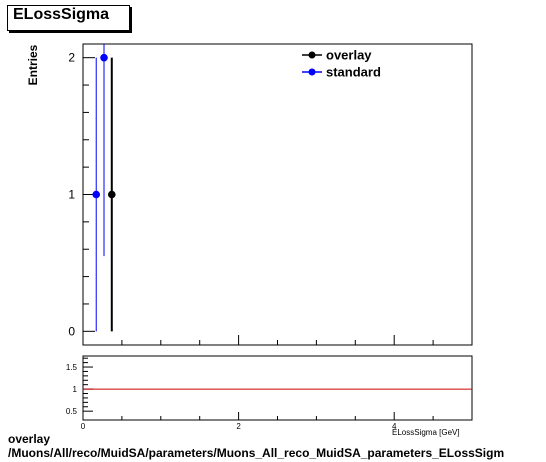 The height and width of the screenshot is (462, 546). Describe the element at coordinates (72, 367) in the screenshot. I see `ratio-y-tick-label: 1.5` at that location.